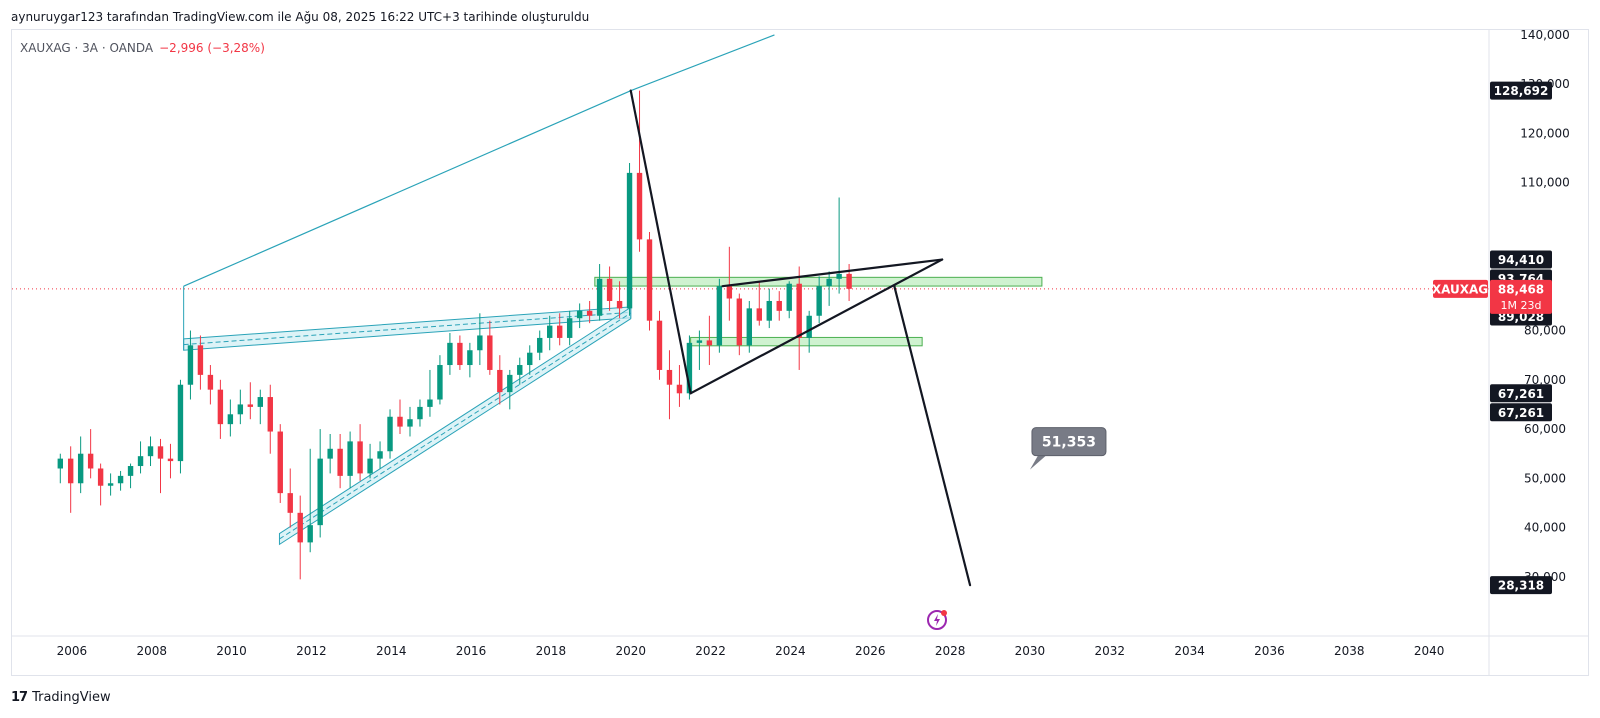 The width and height of the screenshot is (1600, 718). Describe the element at coordinates (142, 48) in the screenshot. I see `symbol-legend: XAUXAG · 3A · OANDA −2,996 (−3,28%)` at that location.